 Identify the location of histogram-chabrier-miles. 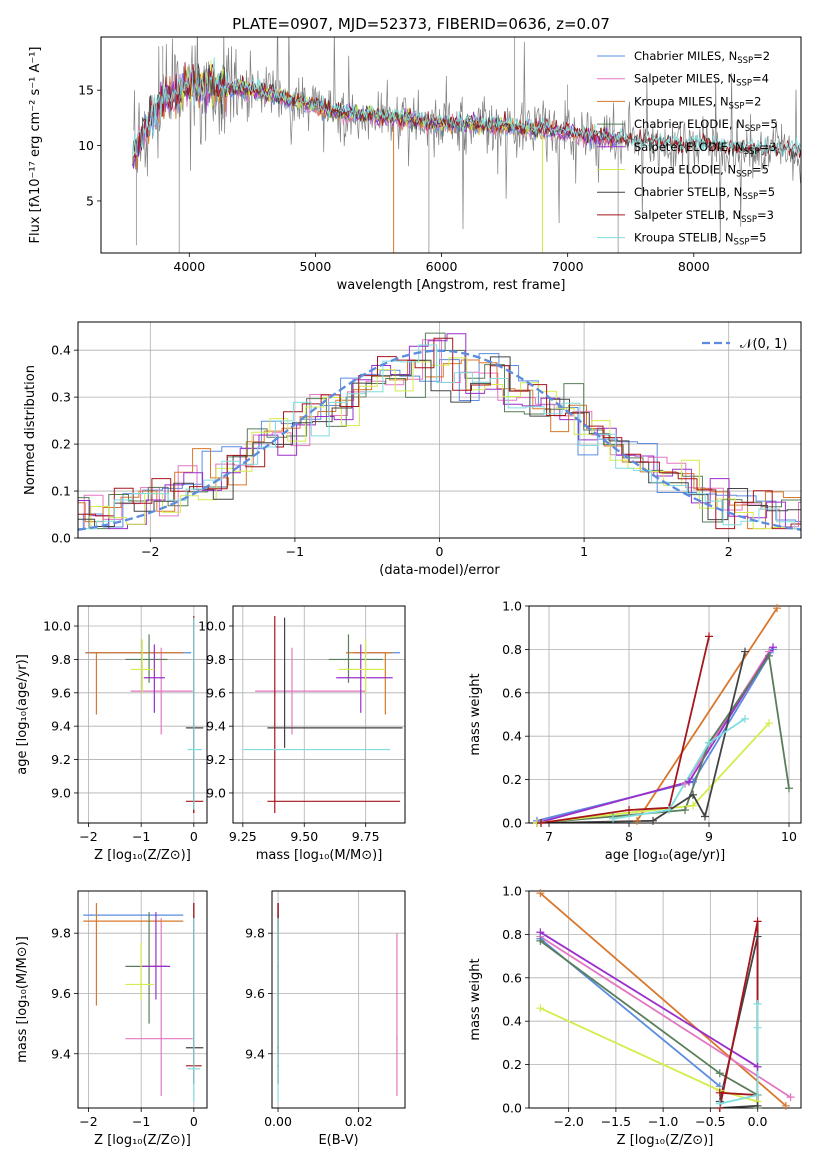
(439, 441).